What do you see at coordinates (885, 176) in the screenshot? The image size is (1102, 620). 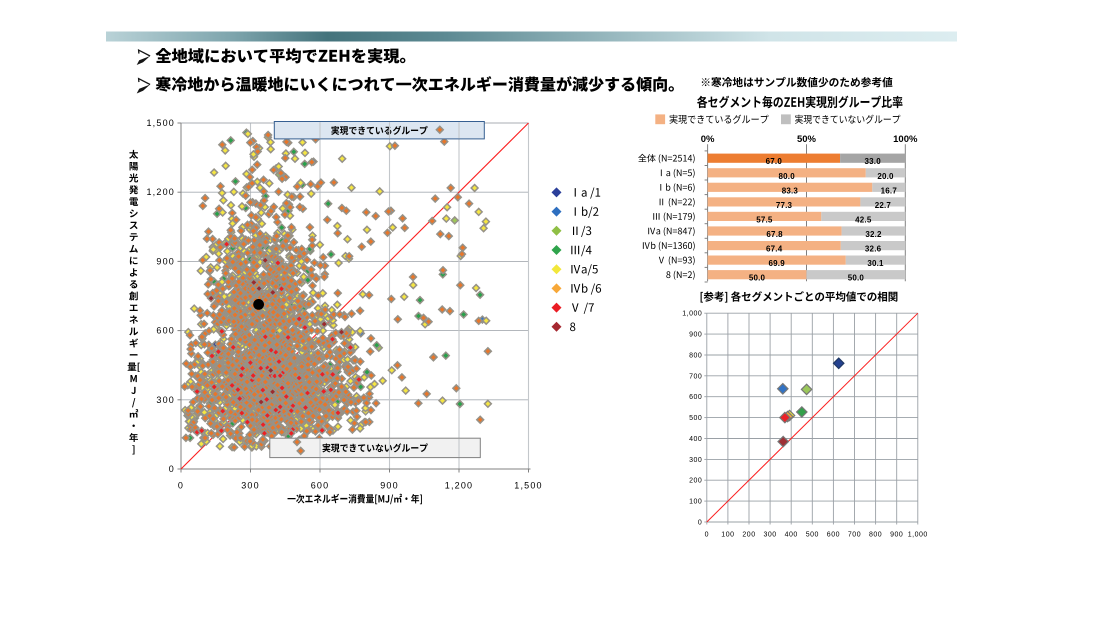 I see `svg-text: 20.0` at bounding box center [885, 176].